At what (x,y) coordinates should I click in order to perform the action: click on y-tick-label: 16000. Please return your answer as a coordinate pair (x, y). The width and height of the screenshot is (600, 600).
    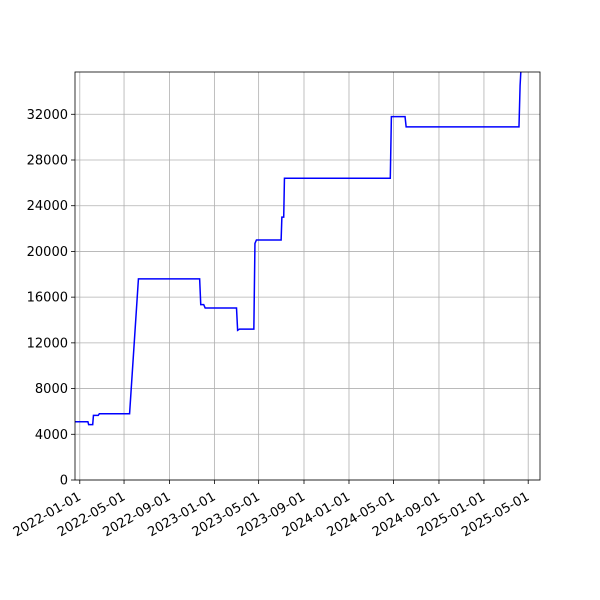
    Looking at the image, I should click on (47, 298).